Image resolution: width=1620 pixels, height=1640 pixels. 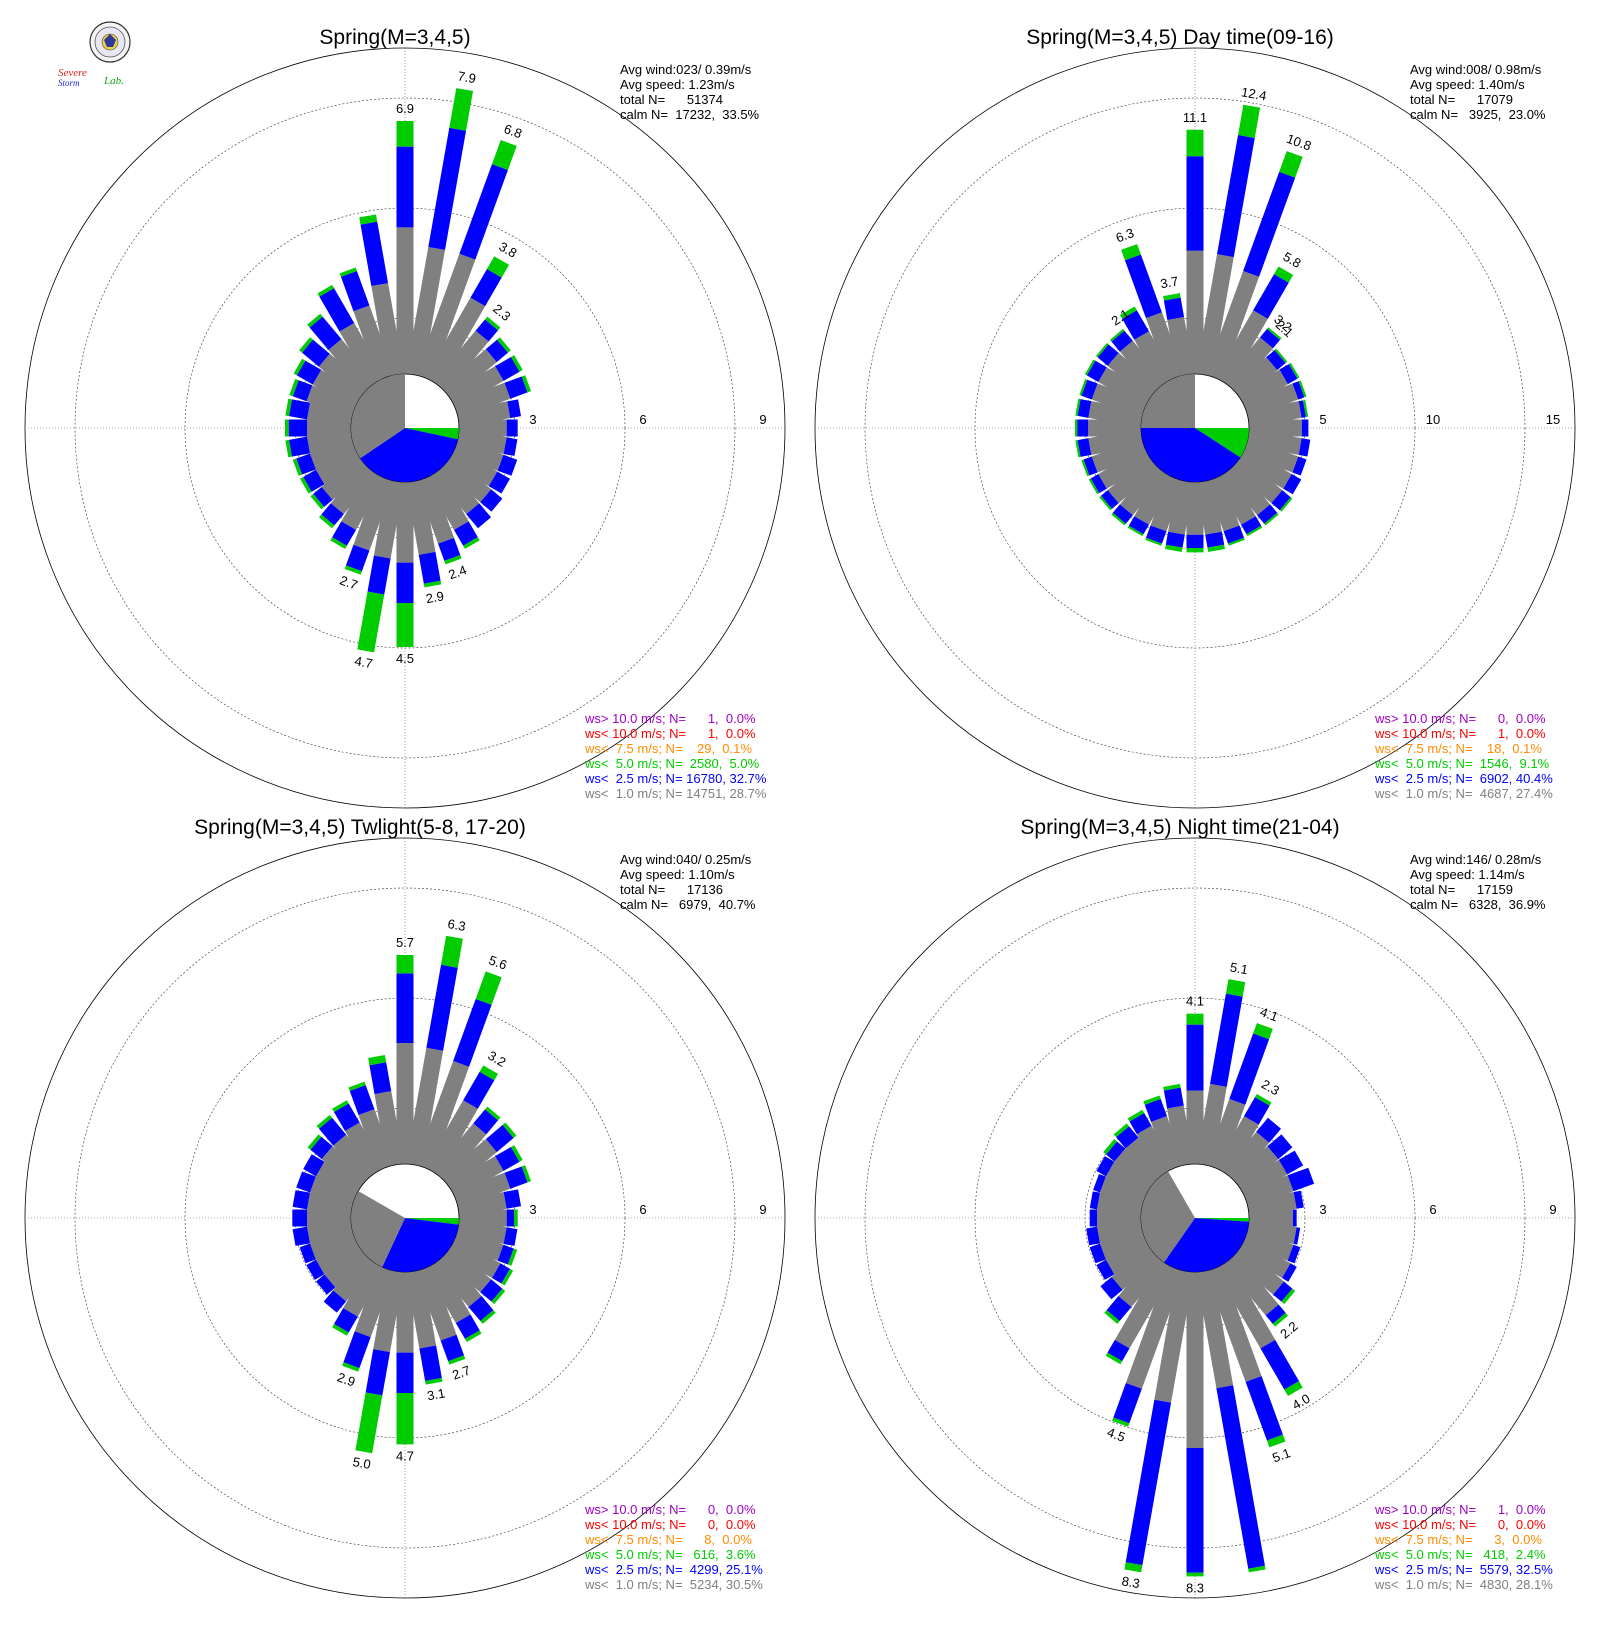 What do you see at coordinates (1458, 748) in the screenshot?
I see `legend-entry: ws< 7.5 m/s; N= 18, 0.1%` at bounding box center [1458, 748].